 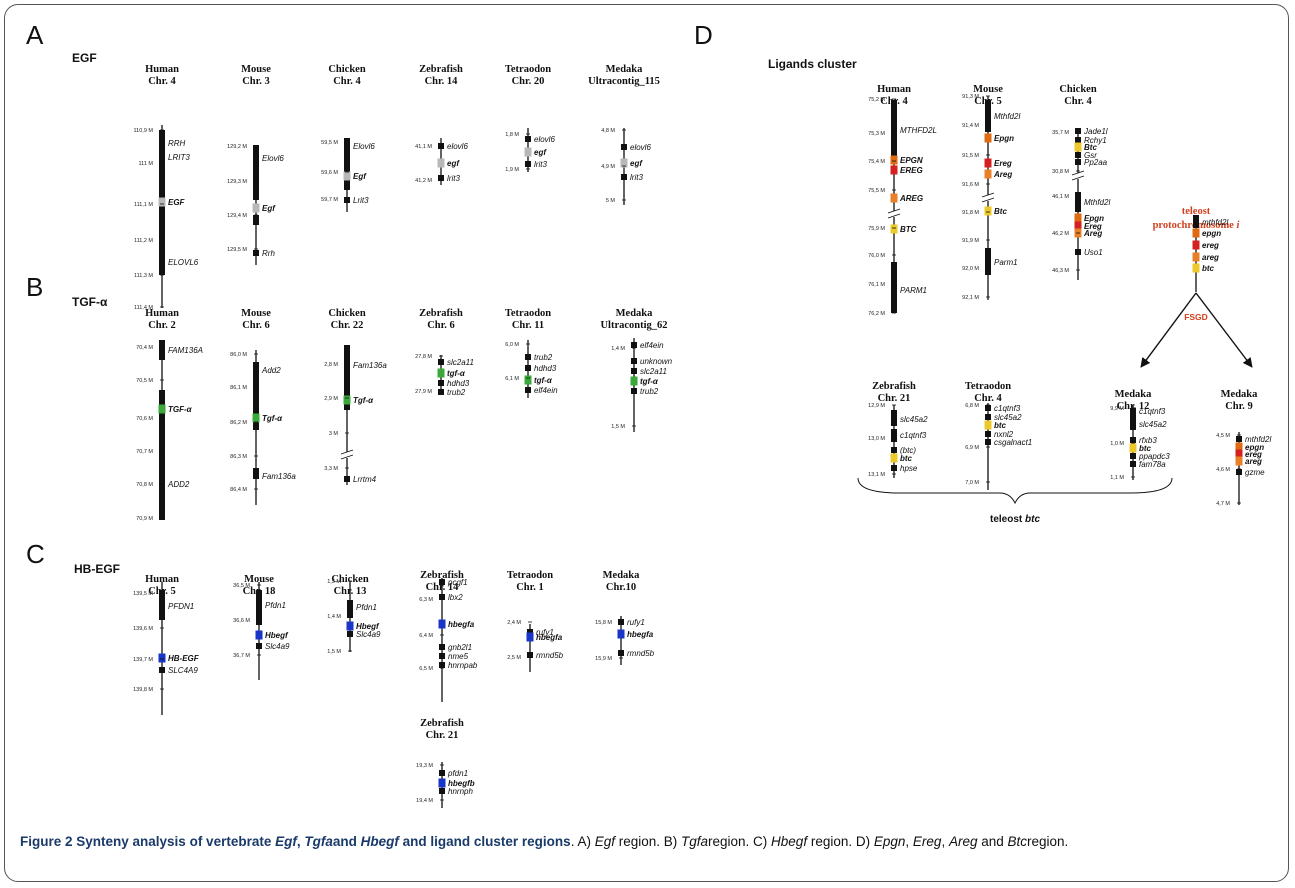 I want to click on gene-label: elovl6, so click(x=640, y=147).